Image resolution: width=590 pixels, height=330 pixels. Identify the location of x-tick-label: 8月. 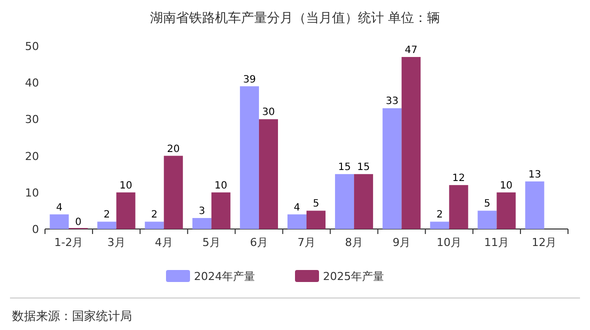
(354, 242).